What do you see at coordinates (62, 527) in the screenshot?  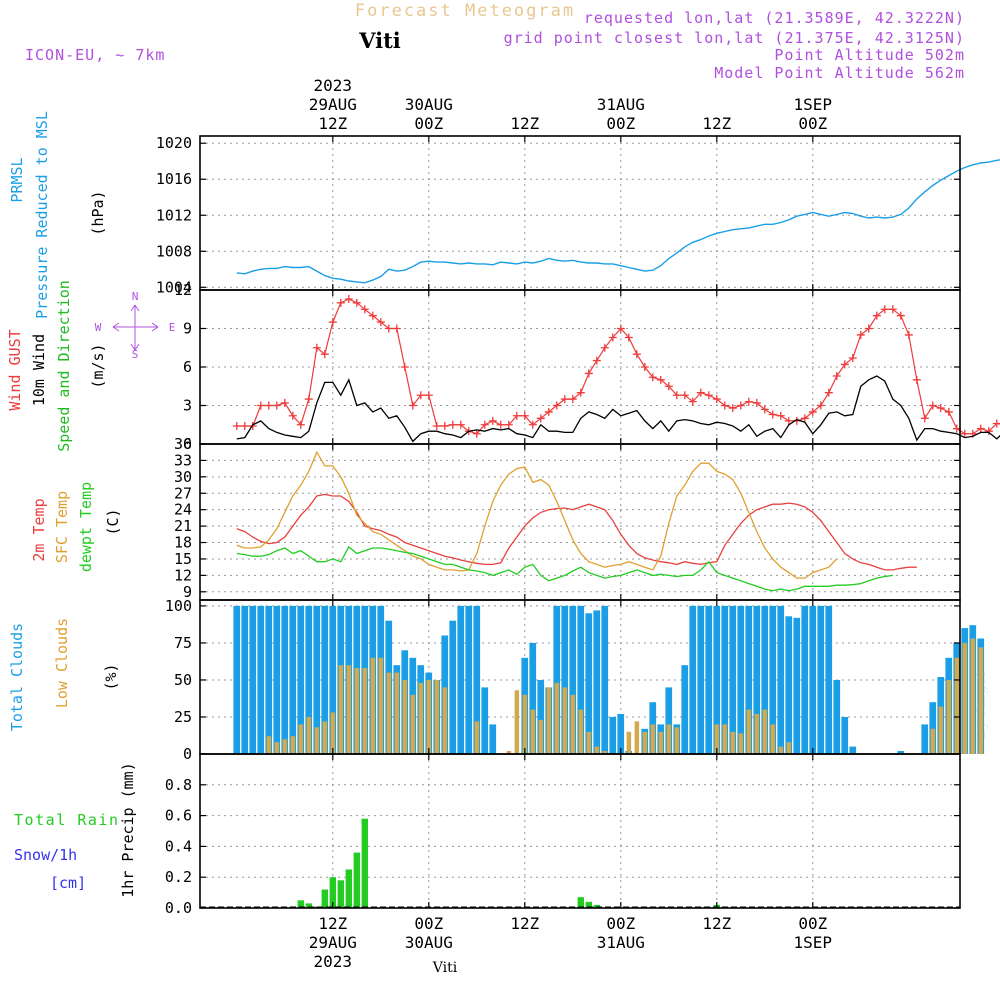 I see `sfc-temp-label: SFC Temp` at bounding box center [62, 527].